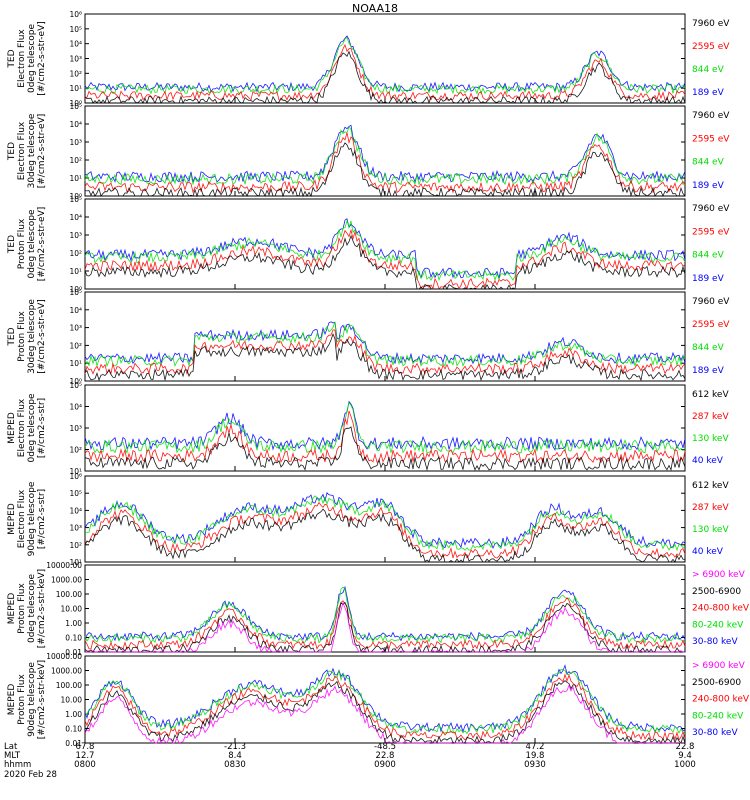  I want to click on legend-entry: 80-240 keV, so click(718, 625).